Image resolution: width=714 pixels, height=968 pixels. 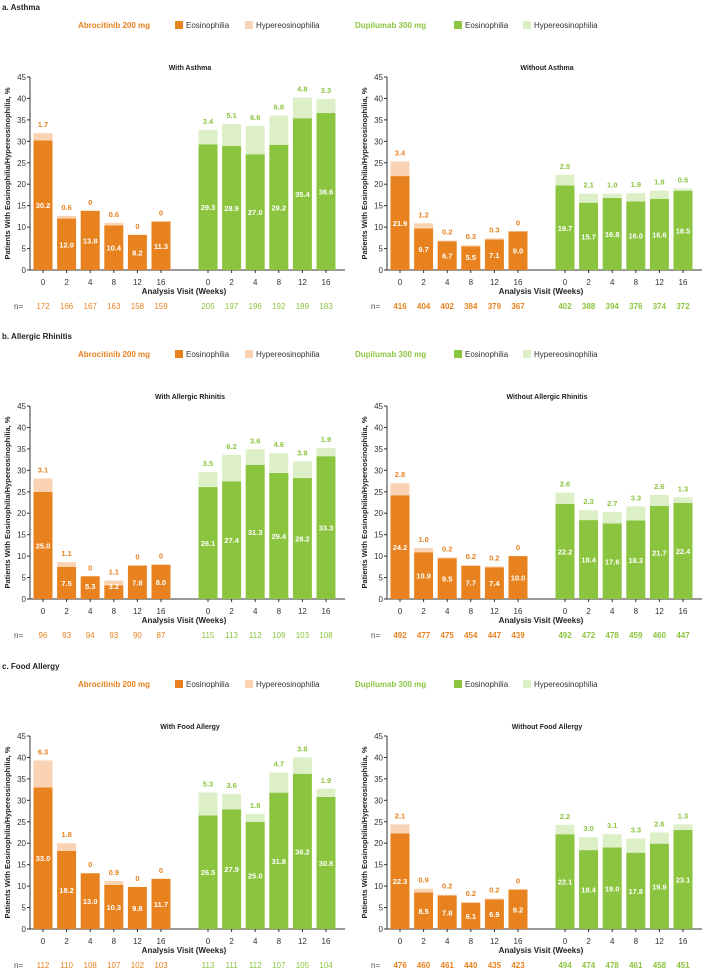 I want to click on hypereosinophilia-label: 1.9, so click(x=659, y=182).